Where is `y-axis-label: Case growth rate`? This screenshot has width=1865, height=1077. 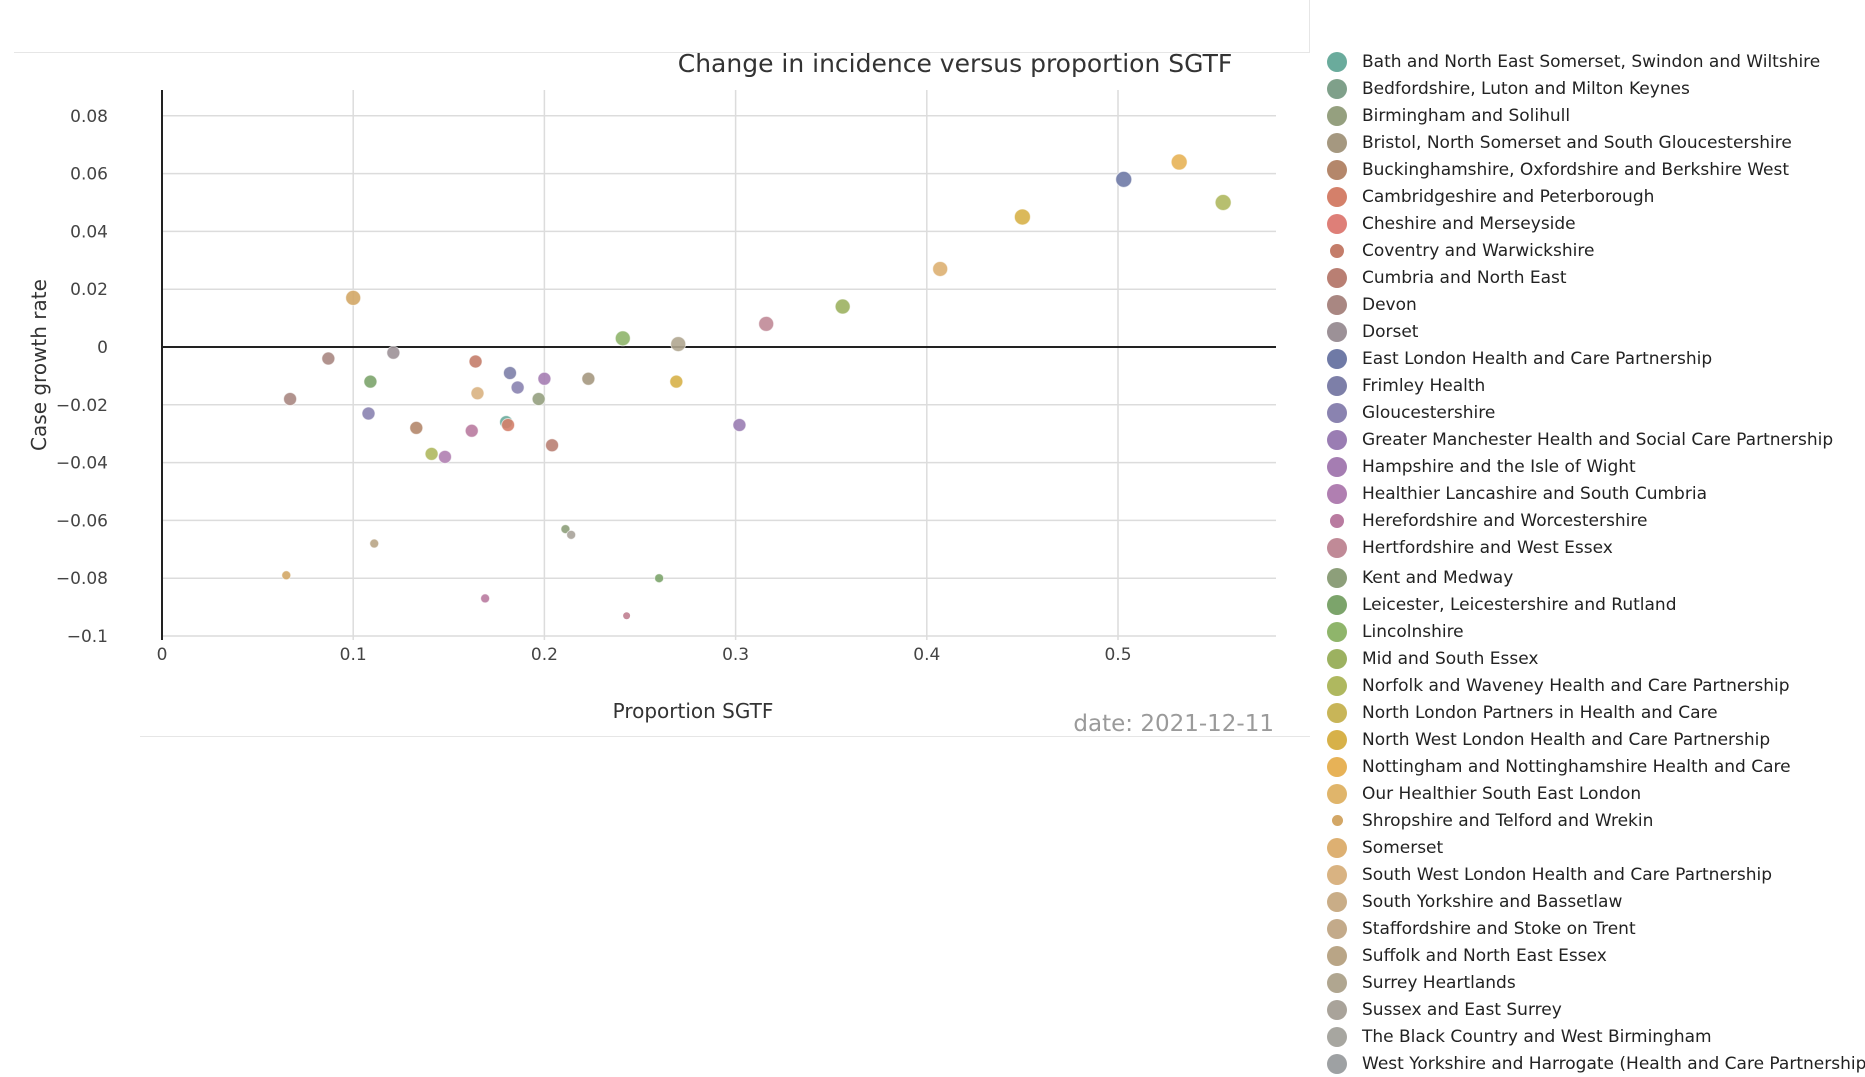
y-axis-label: Case growth rate is located at coordinates (39, 365).